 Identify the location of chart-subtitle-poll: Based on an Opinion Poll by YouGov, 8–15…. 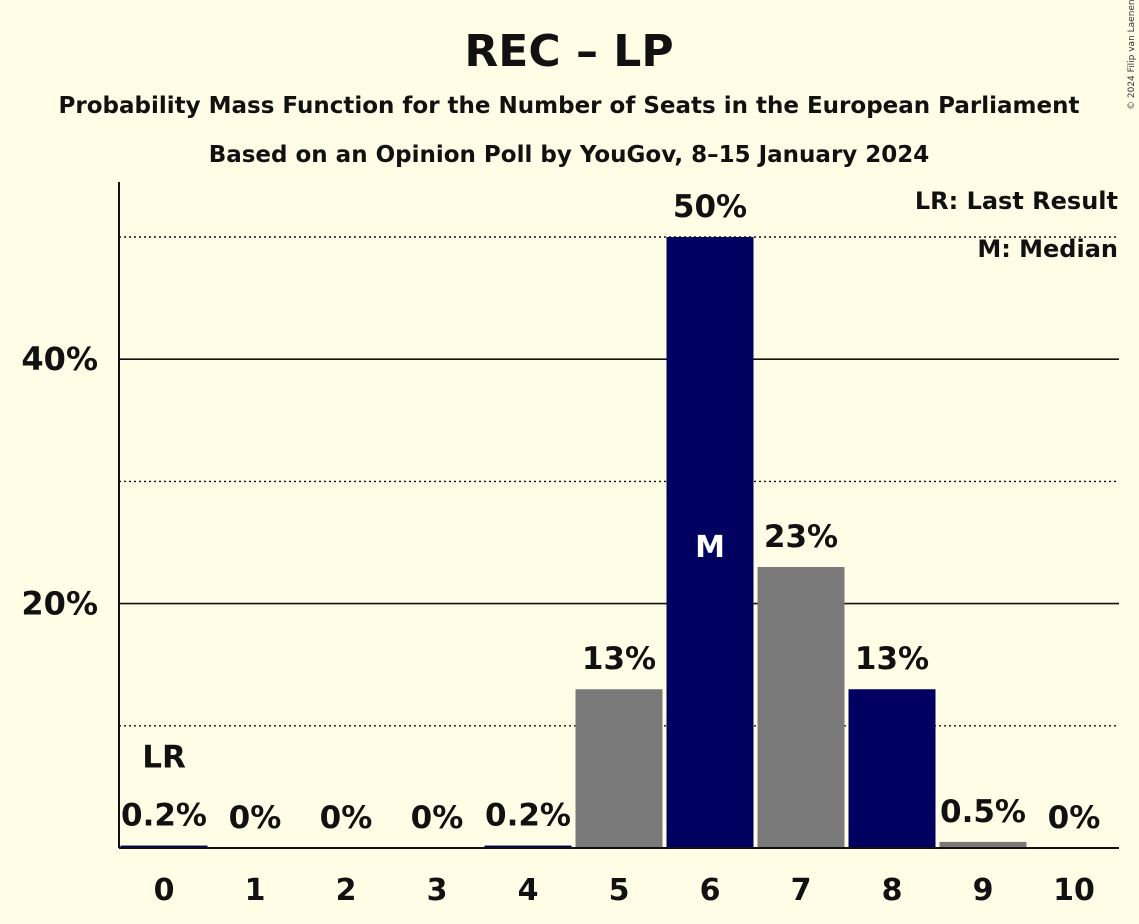
(569, 155).